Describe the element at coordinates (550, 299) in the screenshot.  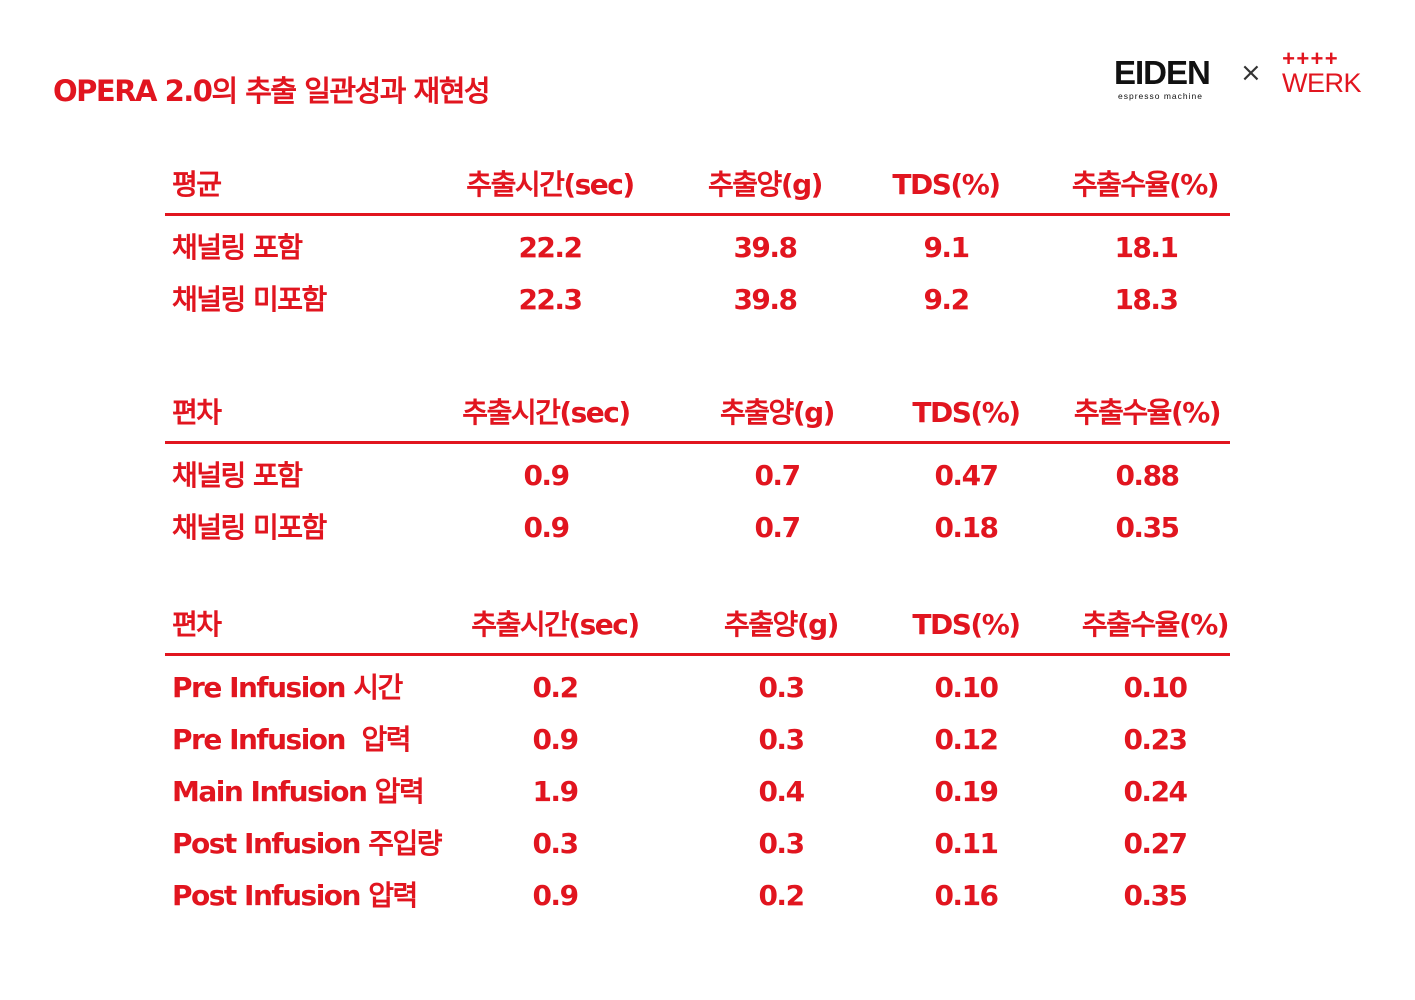
I see `value-time: 22.3` at that location.